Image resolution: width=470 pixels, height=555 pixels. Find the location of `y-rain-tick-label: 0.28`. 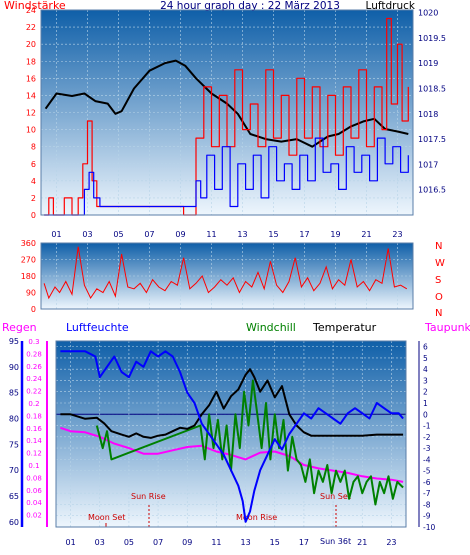

y-rain-tick-label: 0.28 is located at coordinates (34, 354).